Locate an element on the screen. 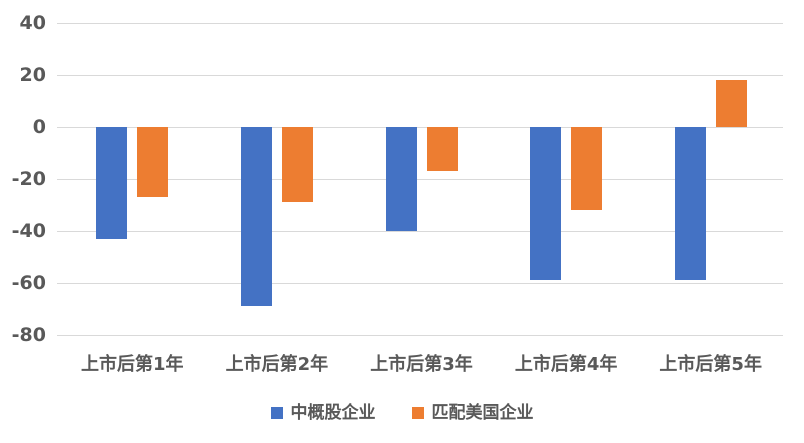 The width and height of the screenshot is (804, 443). bar-cn-year2 is located at coordinates (256, 217).